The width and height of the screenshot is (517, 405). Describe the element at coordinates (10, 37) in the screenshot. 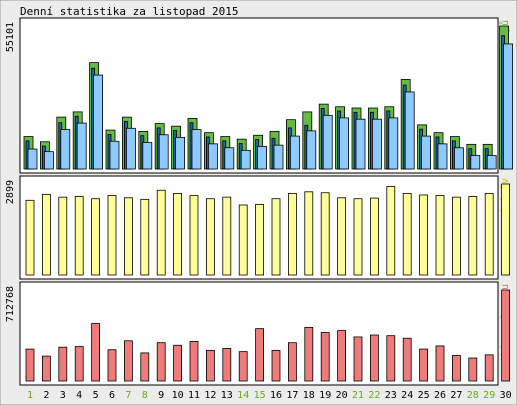

I see `y-max-label: 55101` at that location.